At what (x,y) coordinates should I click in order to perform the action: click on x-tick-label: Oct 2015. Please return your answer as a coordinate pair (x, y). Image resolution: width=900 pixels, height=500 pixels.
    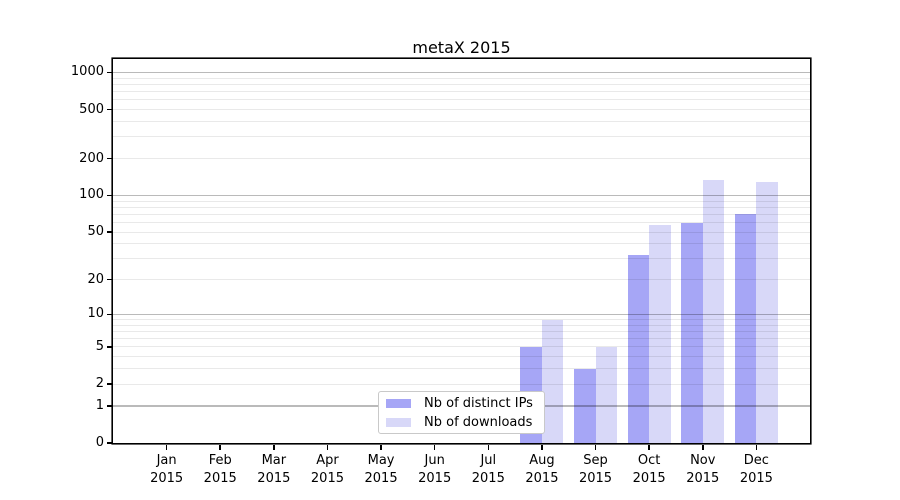
    Looking at the image, I should click on (649, 469).